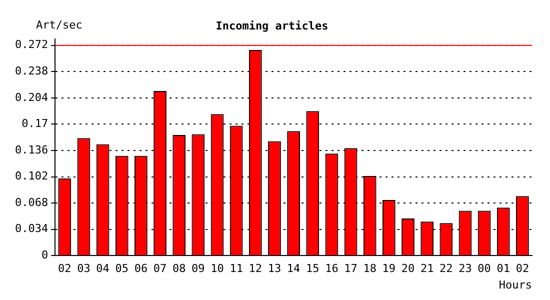  What do you see at coordinates (31, 97) in the screenshot?
I see `y-tick-label: 0.204` at bounding box center [31, 97].